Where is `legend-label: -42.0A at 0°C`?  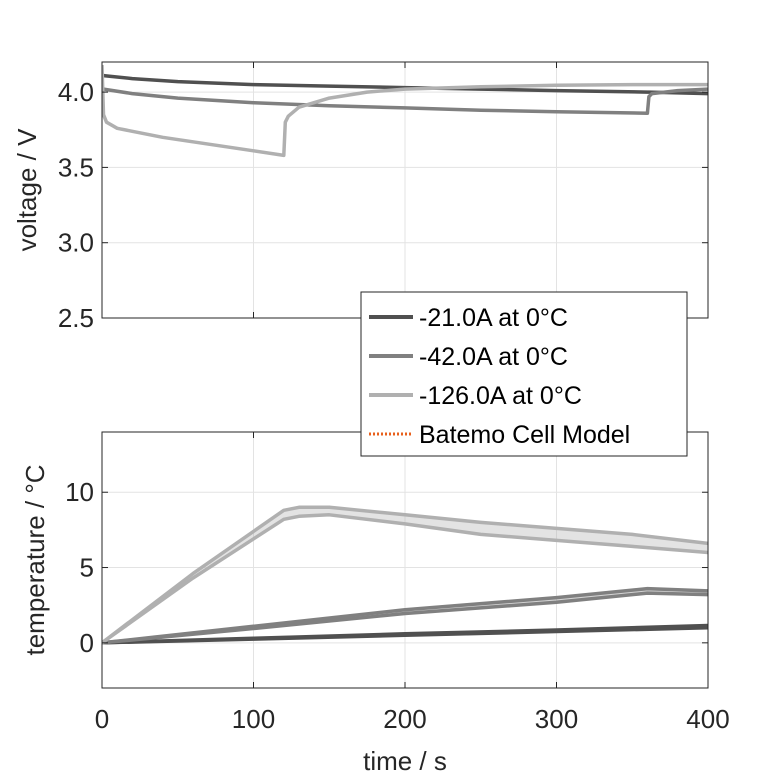
legend-label: -42.0A at 0°C is located at coordinates (493, 357).